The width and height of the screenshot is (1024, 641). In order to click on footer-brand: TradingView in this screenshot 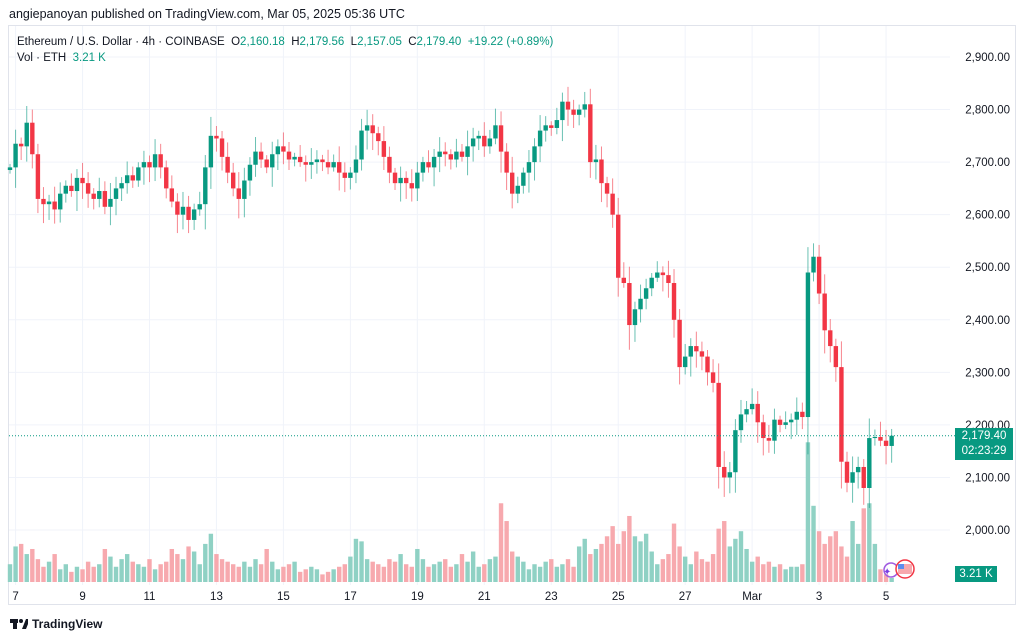, I will do `click(56, 624)`.